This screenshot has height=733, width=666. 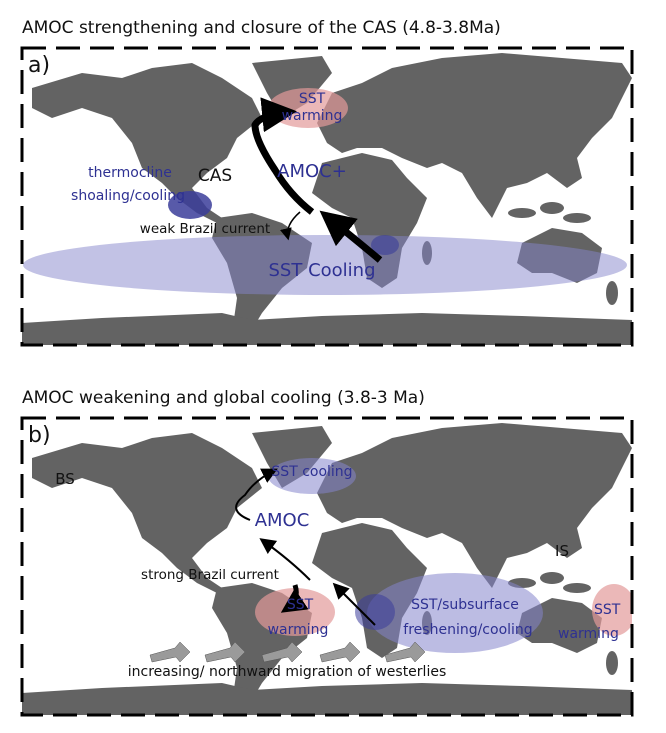 What do you see at coordinates (311, 472) in the screenshot?
I see `annotation: SST cooling` at bounding box center [311, 472].